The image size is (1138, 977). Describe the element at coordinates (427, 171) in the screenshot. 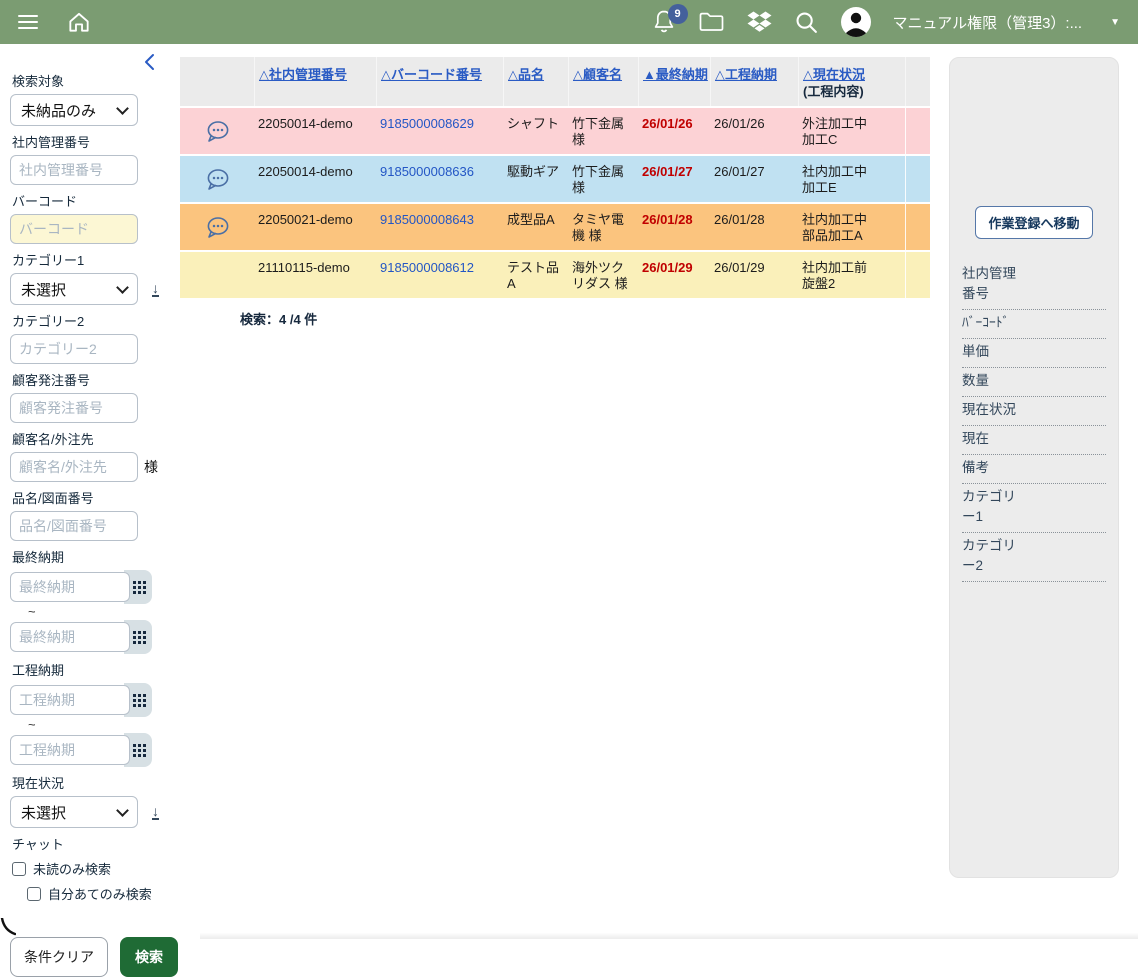

I see `cell-barcode-link: 9185000008636` at that location.